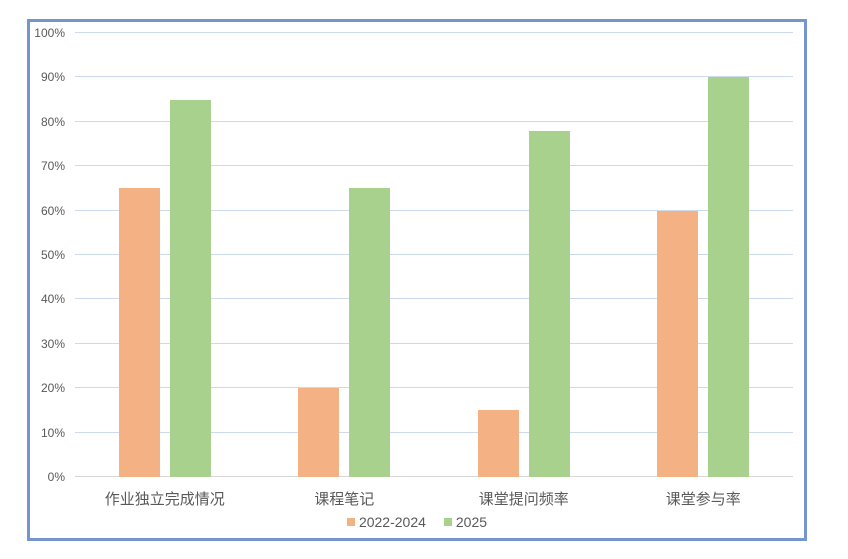 This screenshot has height=559, width=848. Describe the element at coordinates (434, 498) in the screenshot. I see `x-axis-labels: 作业独立完成情况 课程笔记 课堂提问频率 课堂参与率` at that location.